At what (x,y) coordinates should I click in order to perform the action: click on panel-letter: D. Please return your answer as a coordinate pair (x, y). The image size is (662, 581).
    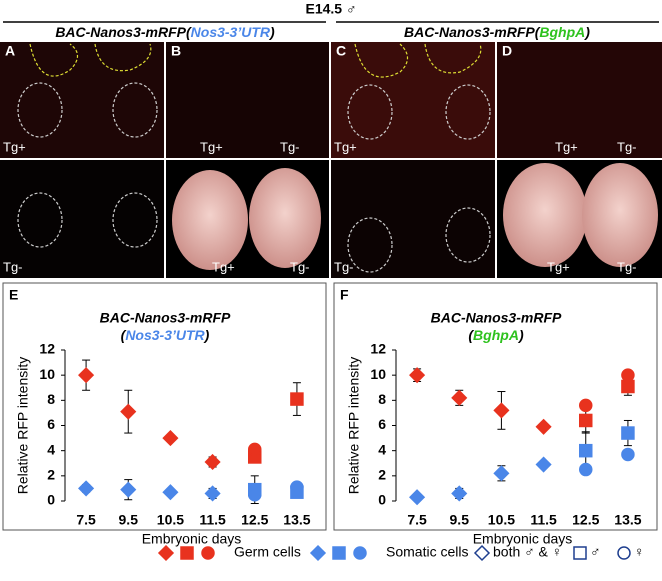
    Looking at the image, I should click on (507, 51).